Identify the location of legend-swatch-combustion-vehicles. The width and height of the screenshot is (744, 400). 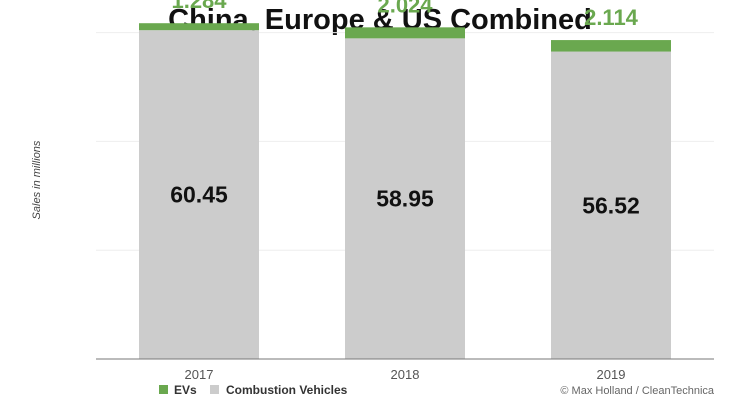
(214, 389).